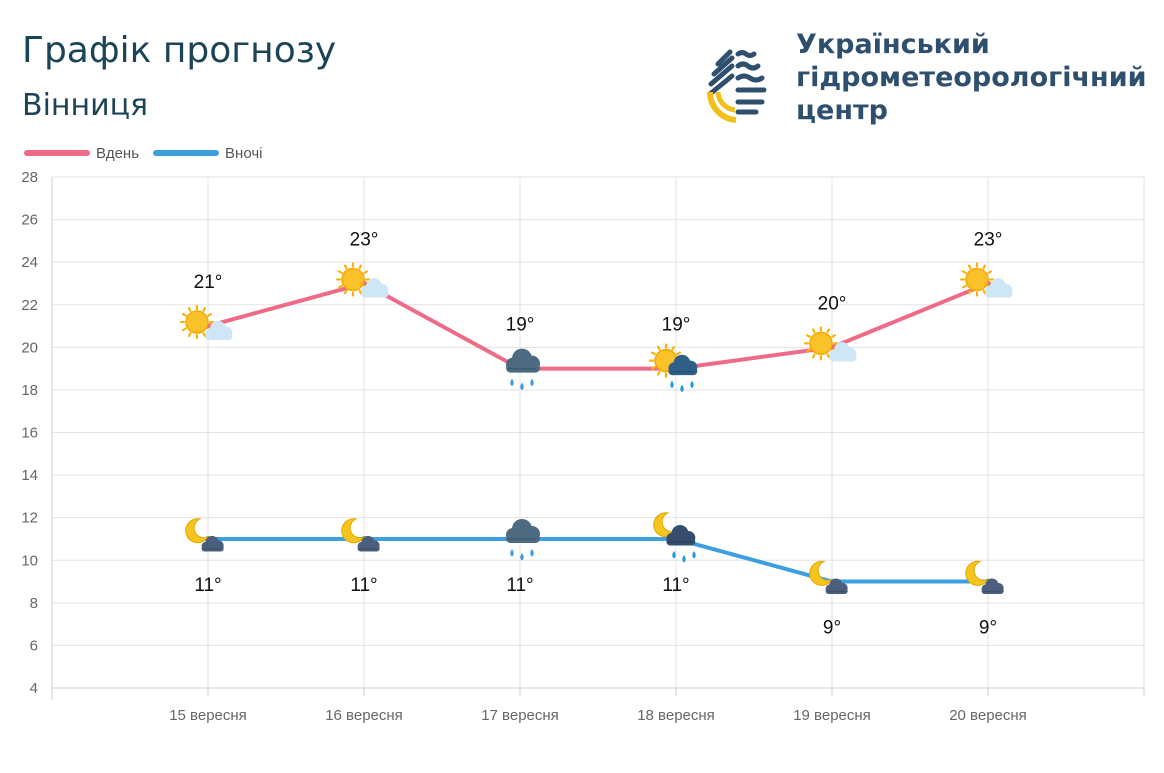  I want to click on y-tick-label: 12, so click(29, 518).